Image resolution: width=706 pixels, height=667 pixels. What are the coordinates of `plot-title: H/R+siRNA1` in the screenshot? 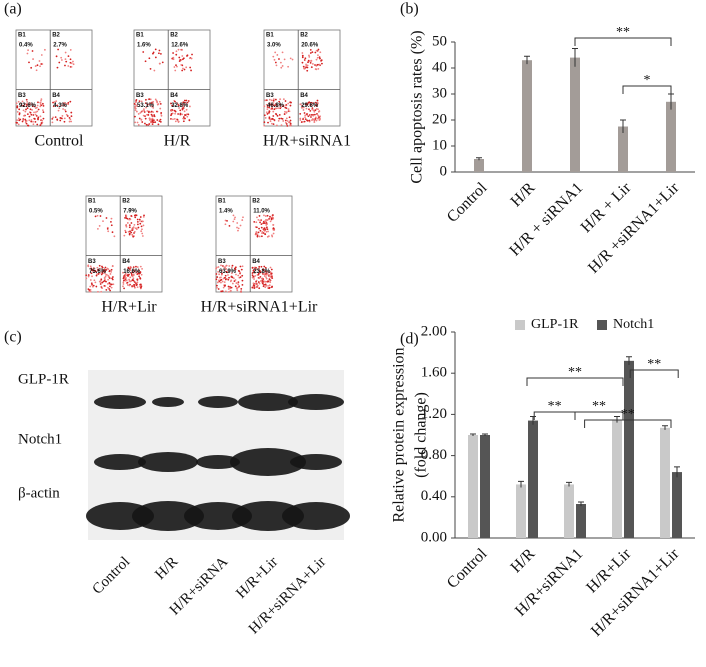 It's located at (307, 141).